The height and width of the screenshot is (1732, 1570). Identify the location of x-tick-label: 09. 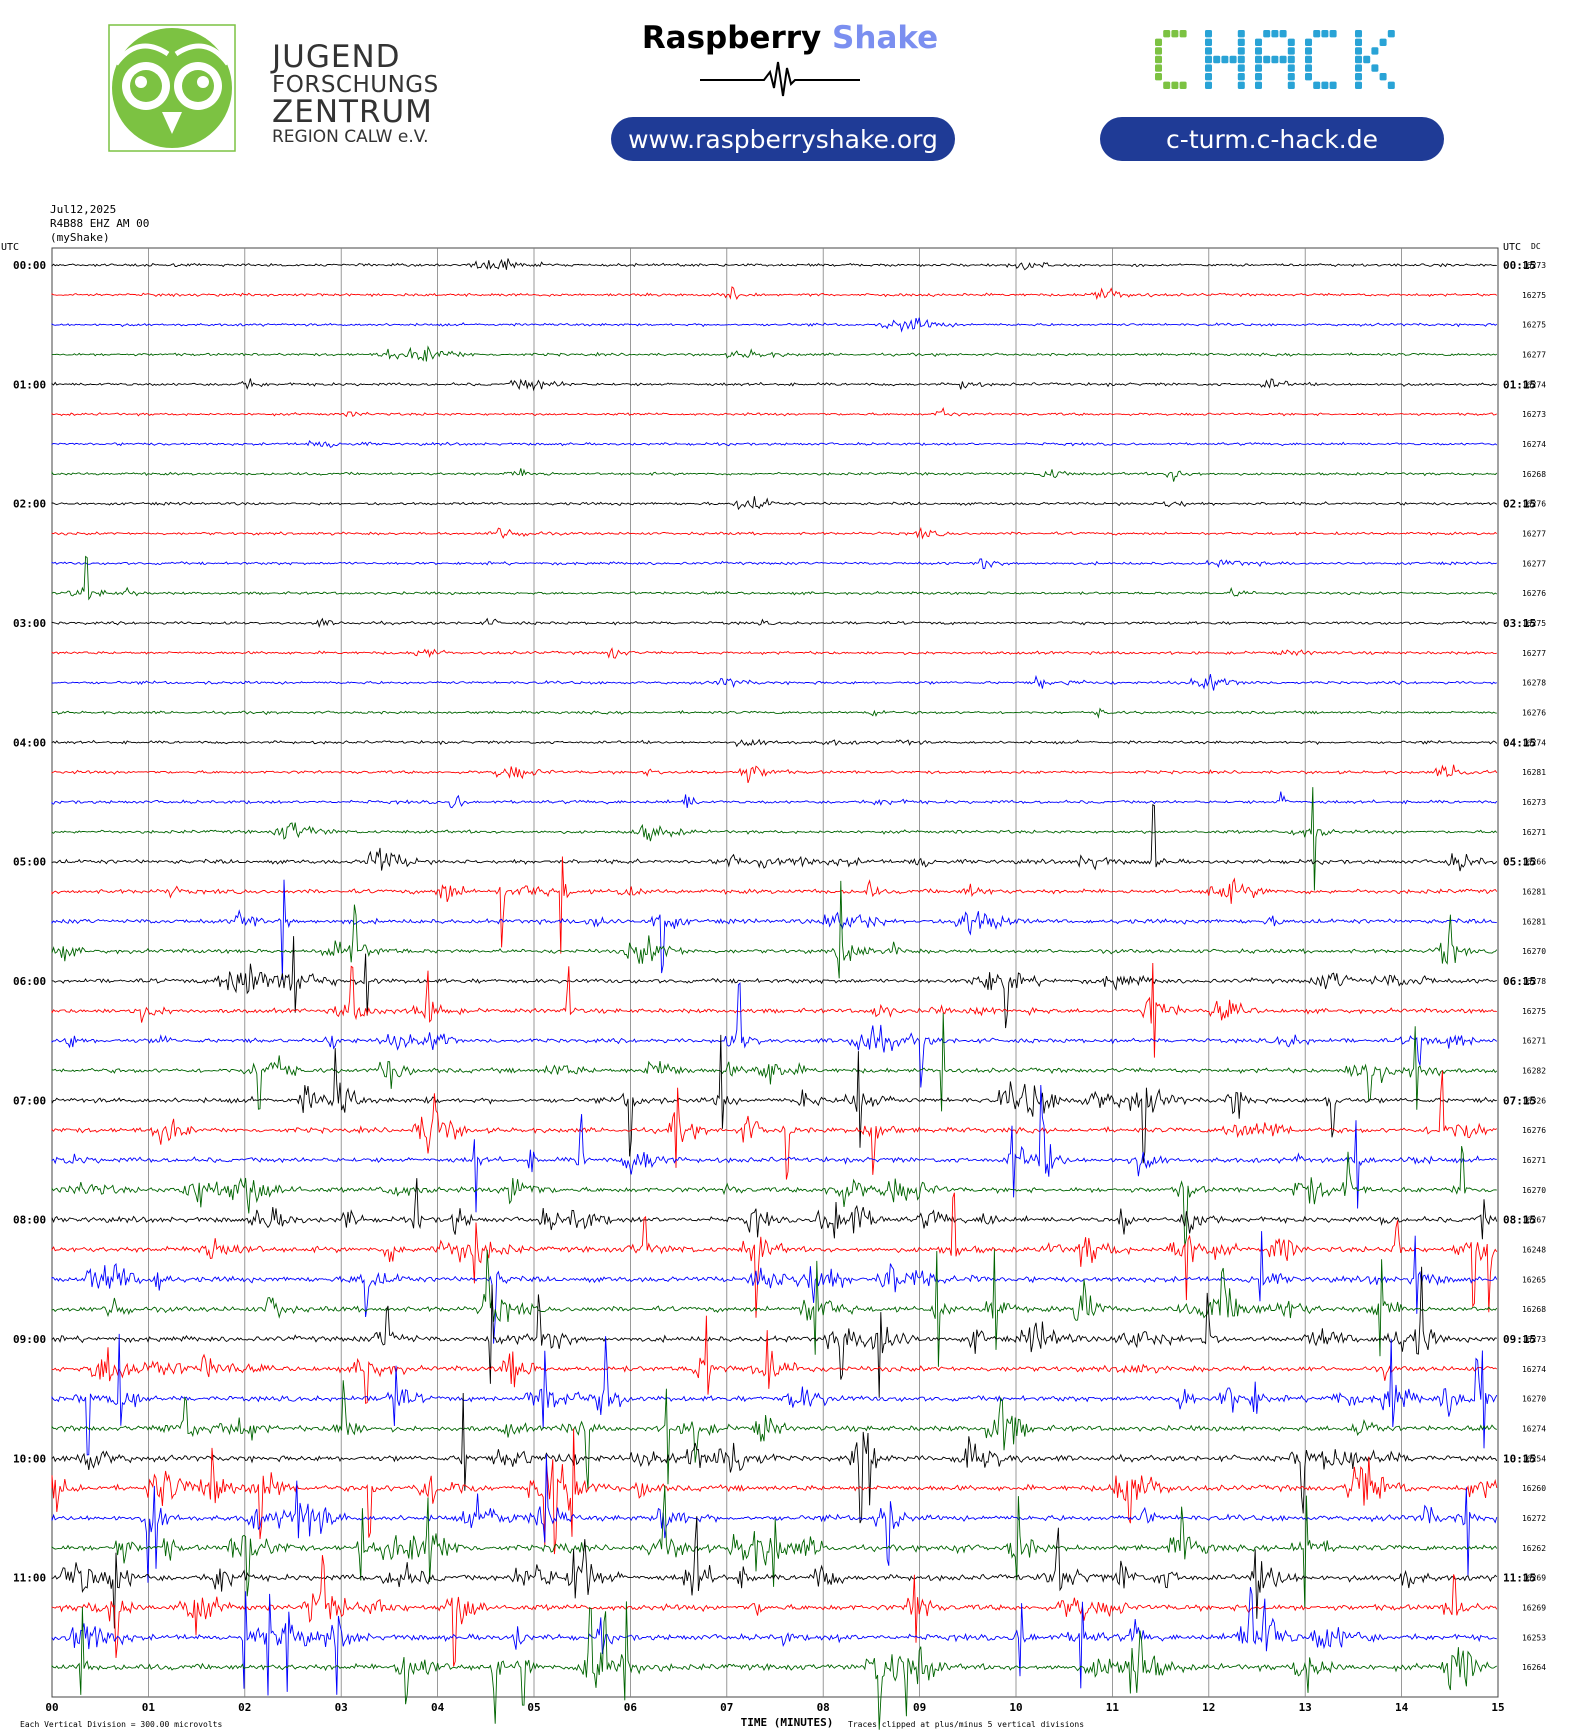
(919, 1707).